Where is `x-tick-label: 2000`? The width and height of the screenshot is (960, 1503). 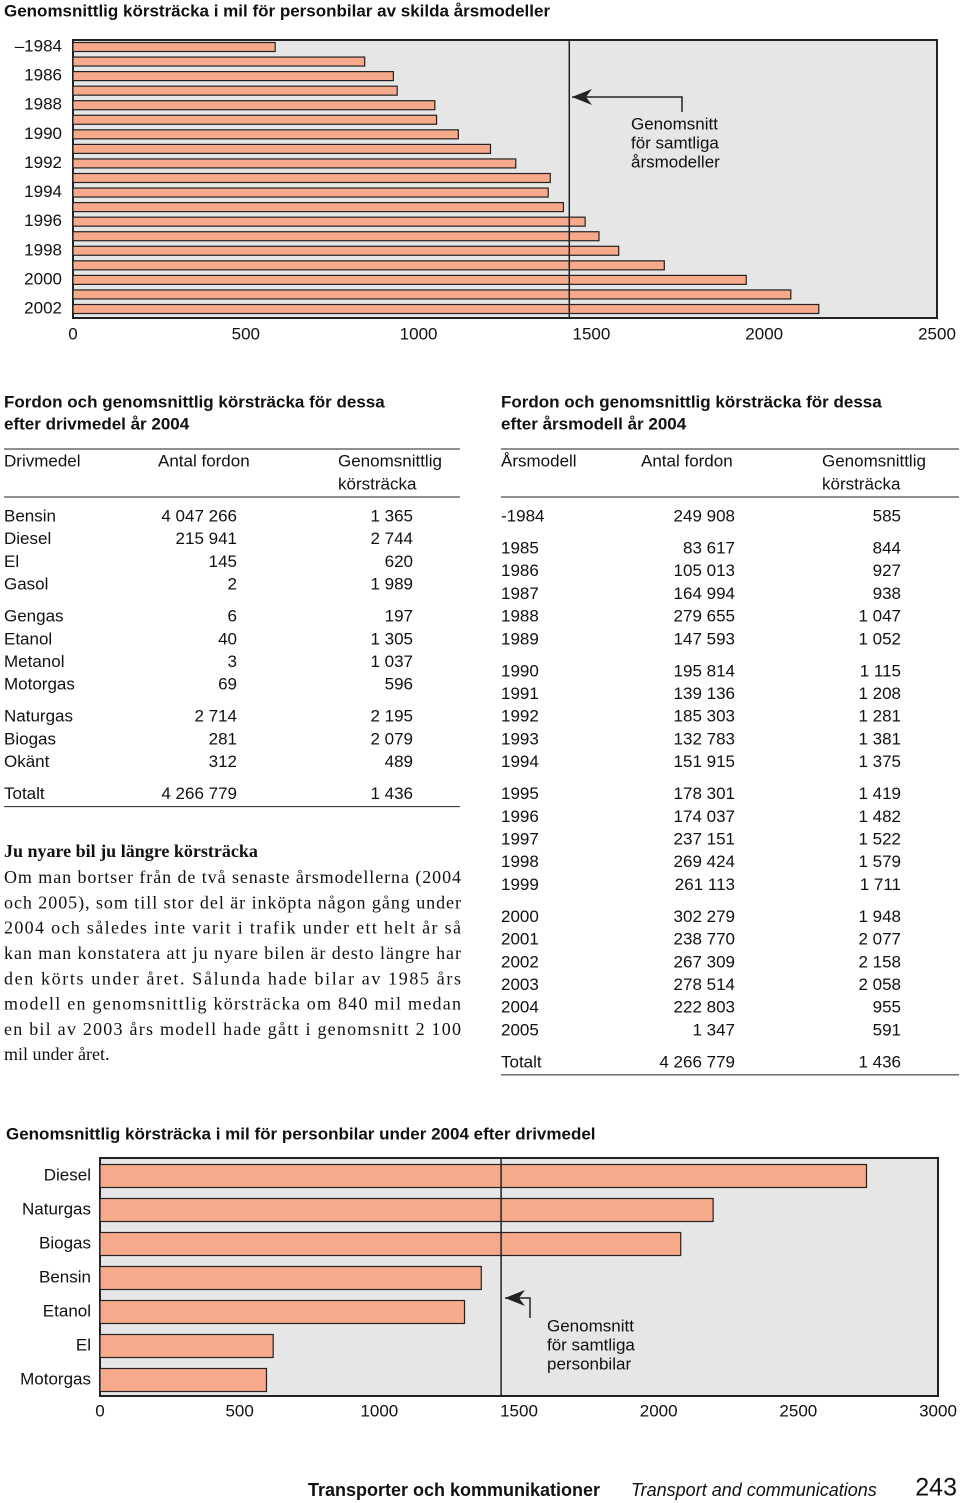
x-tick-label: 2000 is located at coordinates (659, 1410).